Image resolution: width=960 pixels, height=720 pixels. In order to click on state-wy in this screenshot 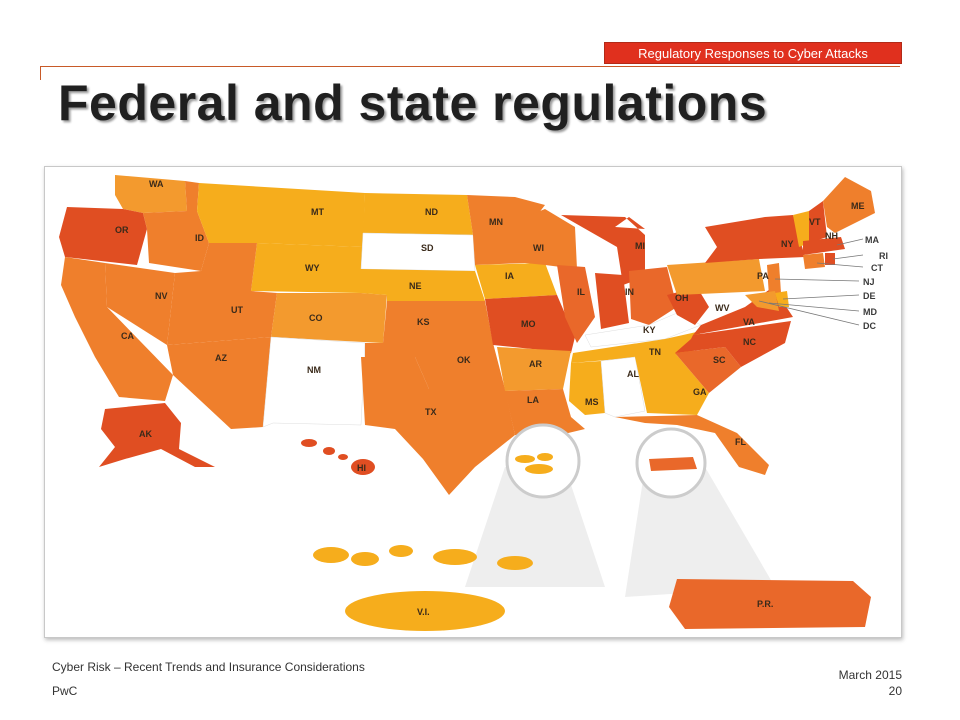, I will do `click(307, 268)`.